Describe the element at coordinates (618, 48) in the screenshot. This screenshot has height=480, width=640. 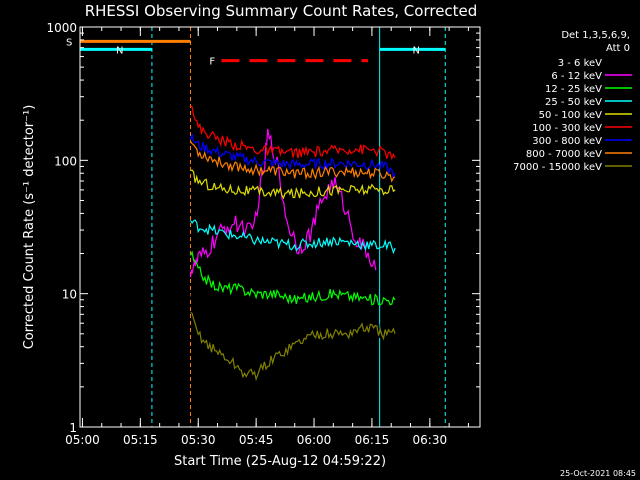
I see `legend-header: Att 0` at that location.